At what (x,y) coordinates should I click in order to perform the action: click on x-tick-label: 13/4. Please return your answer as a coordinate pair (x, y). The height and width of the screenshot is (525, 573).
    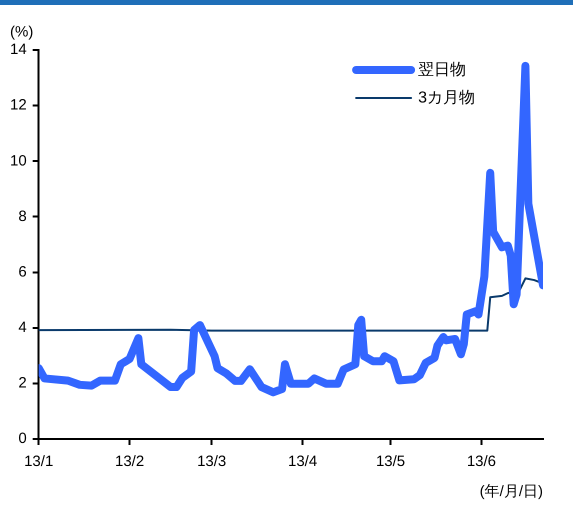
    Looking at the image, I should click on (303, 461).